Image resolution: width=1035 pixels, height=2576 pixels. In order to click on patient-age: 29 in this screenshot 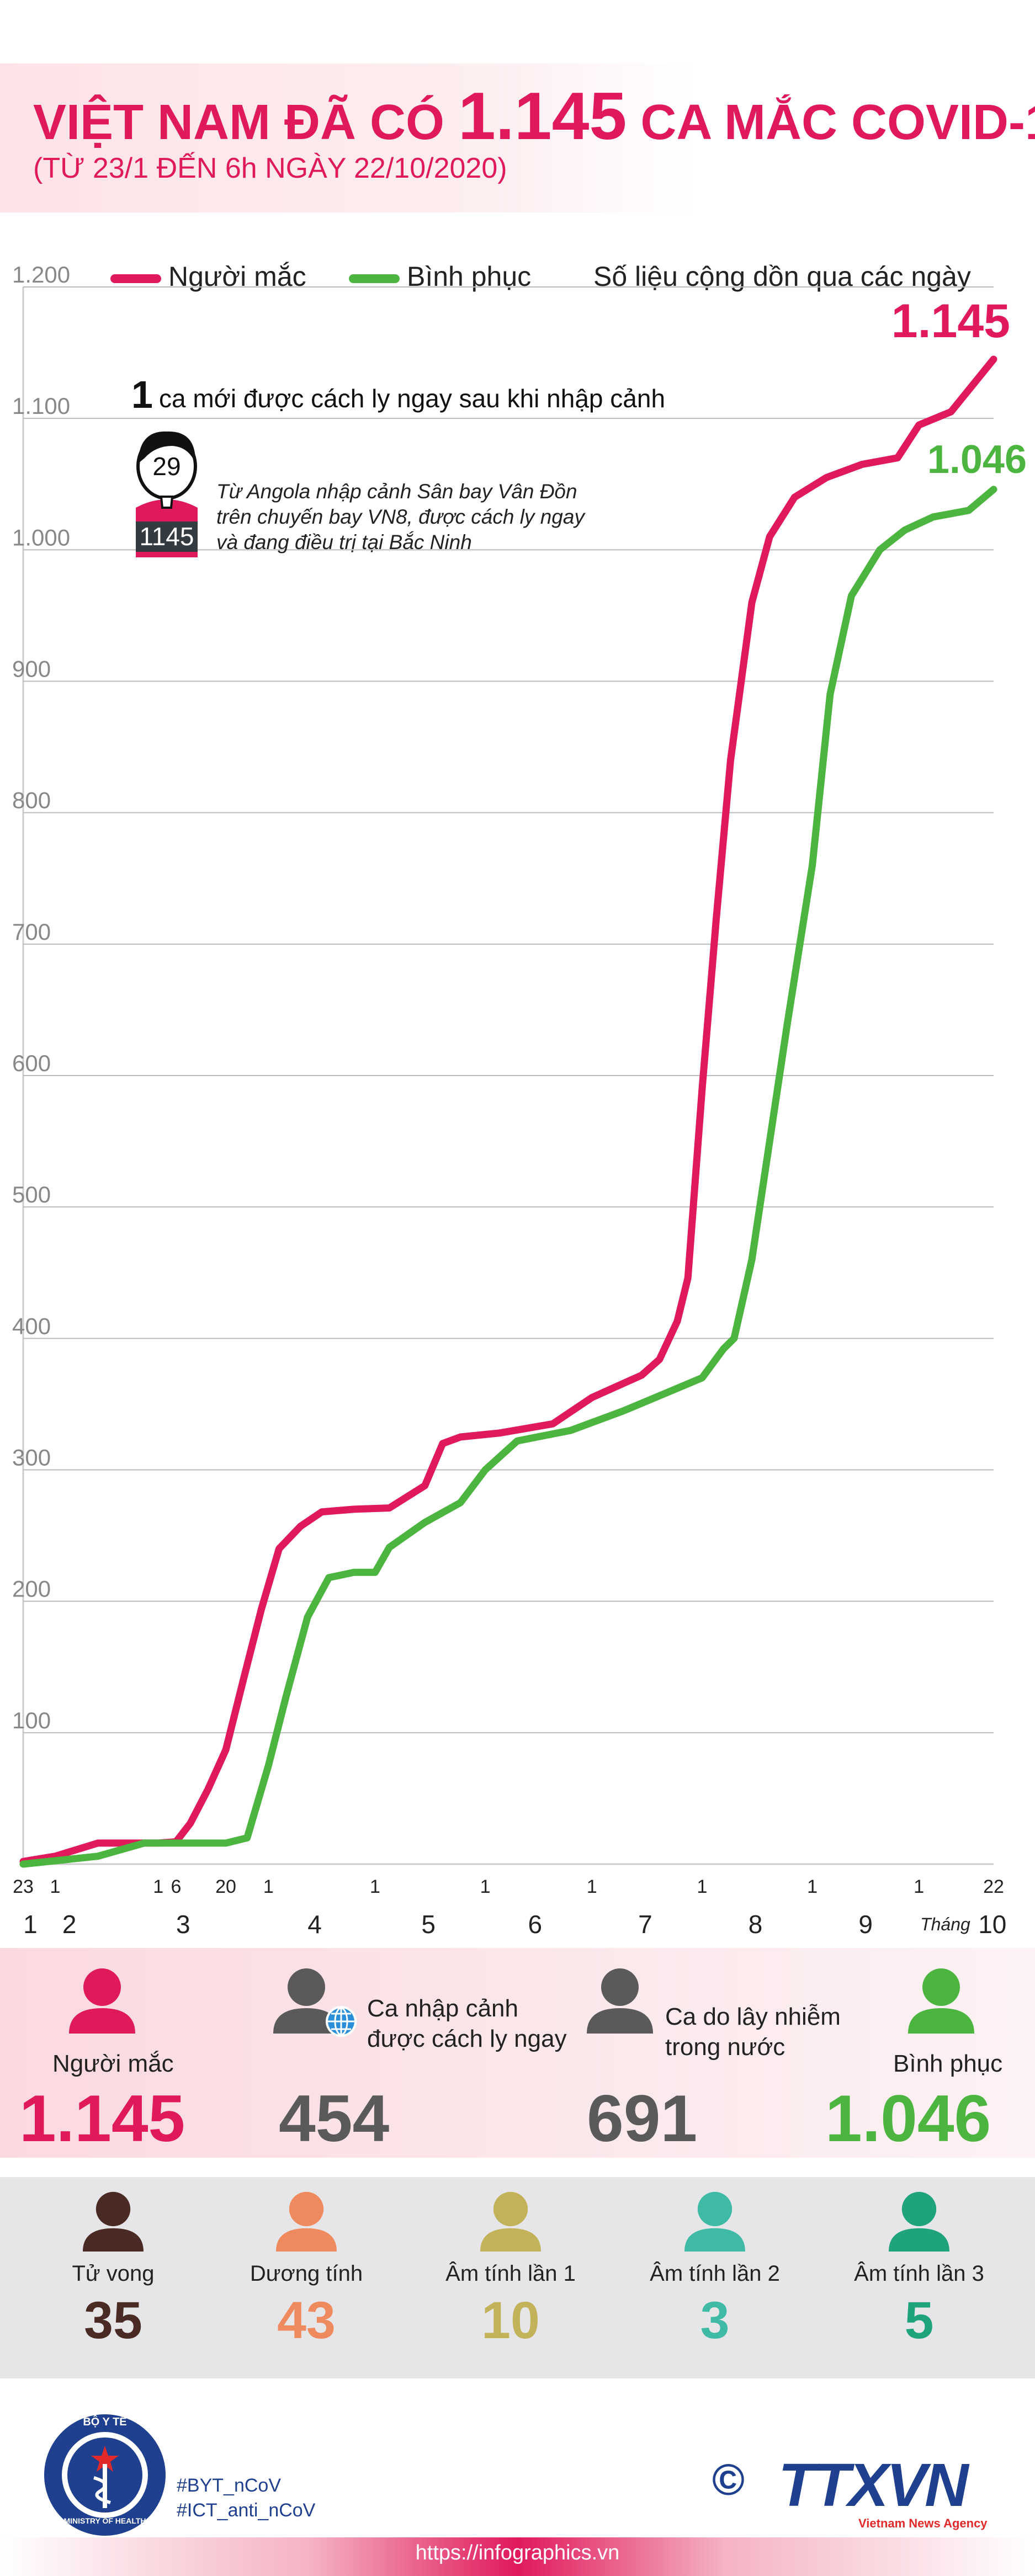, I will do `click(166, 466)`.